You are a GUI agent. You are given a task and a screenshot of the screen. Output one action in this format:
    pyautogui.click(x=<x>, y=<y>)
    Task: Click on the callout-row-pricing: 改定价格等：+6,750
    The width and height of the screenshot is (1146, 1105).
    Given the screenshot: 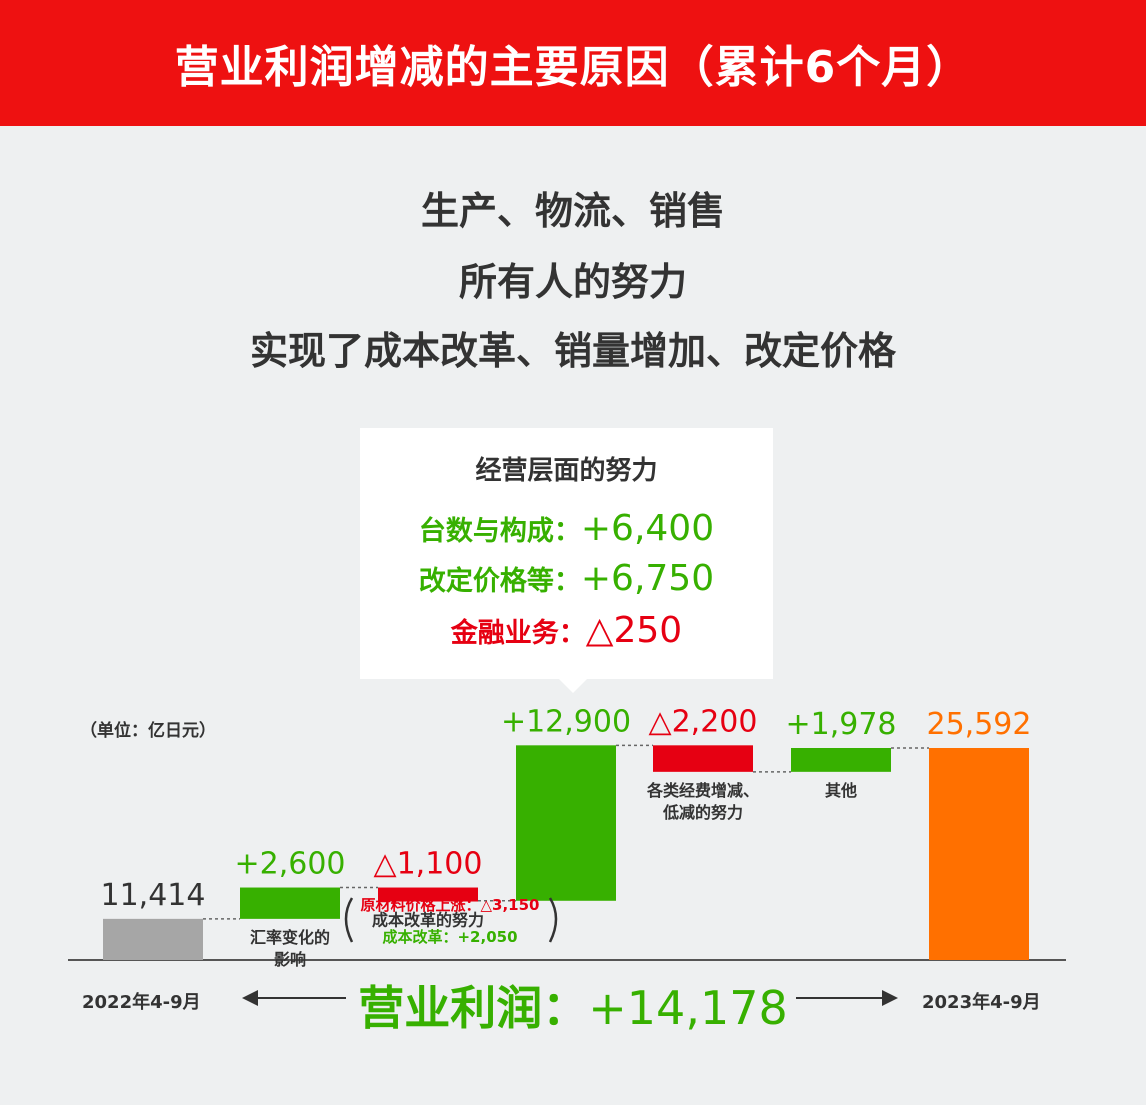 What is the action you would take?
    pyautogui.click(x=566, y=578)
    